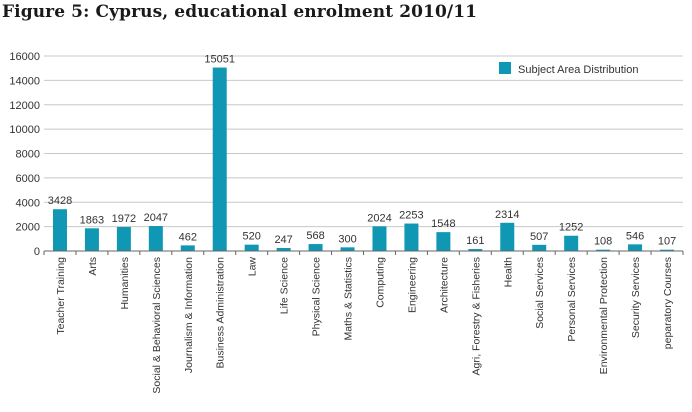  Describe the element at coordinates (28, 203) in the screenshot. I see `y-tick-label: 4000` at that location.